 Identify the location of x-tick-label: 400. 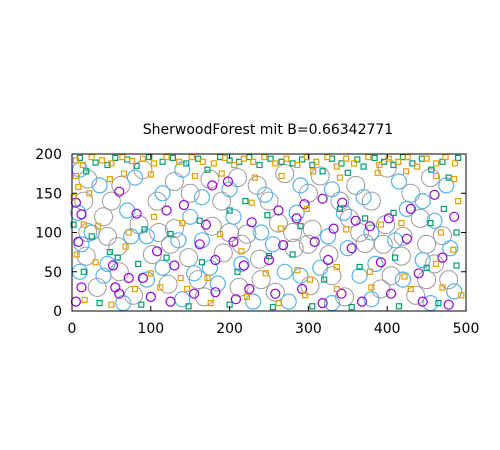
(387, 329).